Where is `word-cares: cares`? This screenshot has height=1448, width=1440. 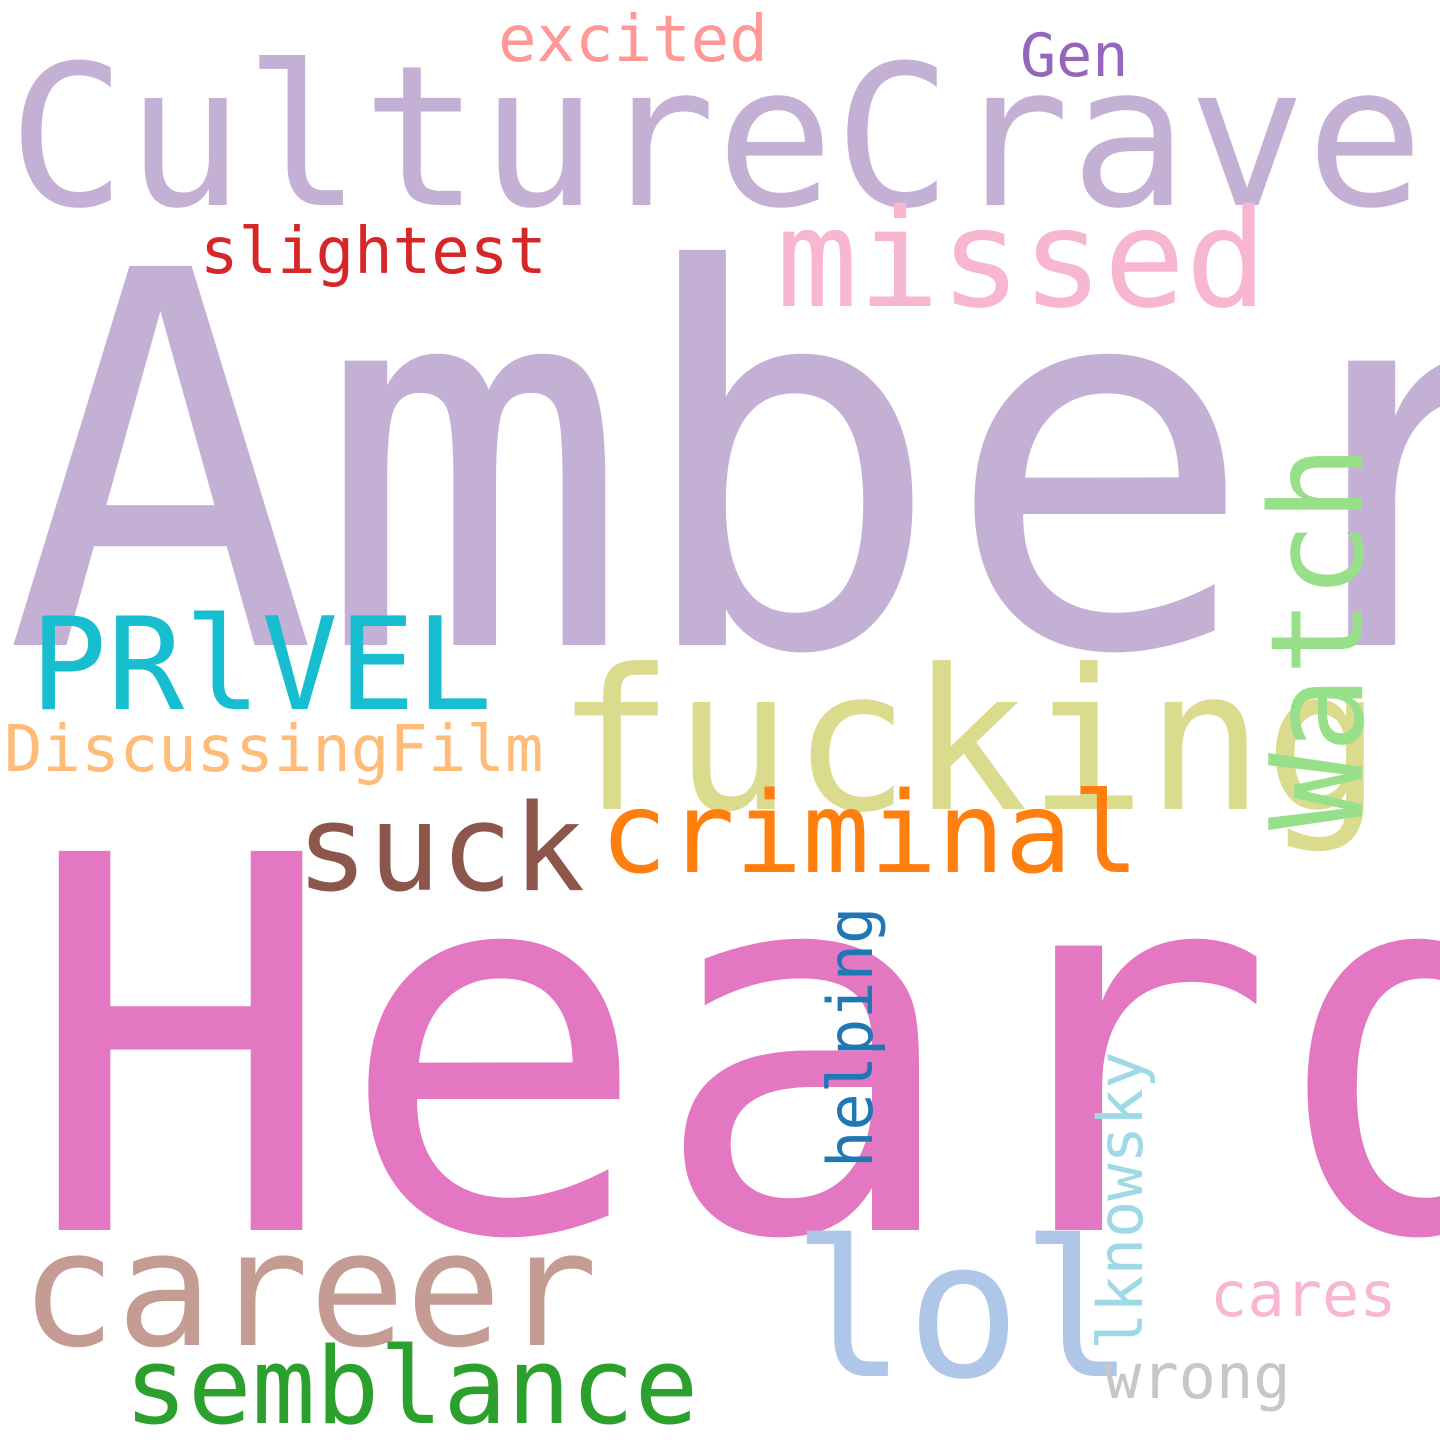
word-cares: cares is located at coordinates (1303, 1294).